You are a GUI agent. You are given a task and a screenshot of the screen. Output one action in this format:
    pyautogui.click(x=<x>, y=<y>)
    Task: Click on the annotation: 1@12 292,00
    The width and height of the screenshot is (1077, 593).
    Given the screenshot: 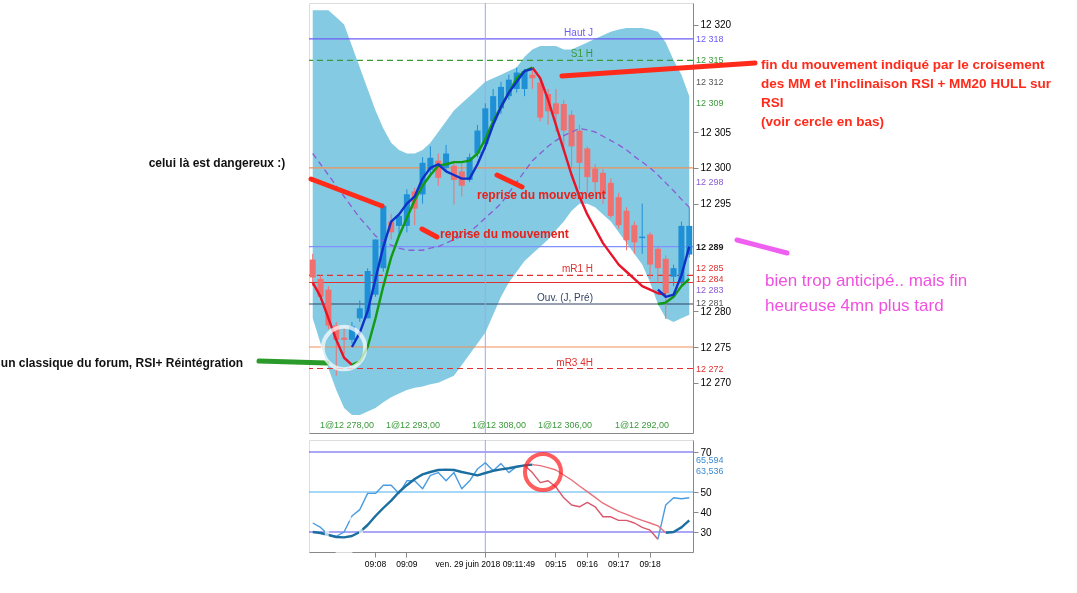 What is the action you would take?
    pyautogui.click(x=642, y=425)
    